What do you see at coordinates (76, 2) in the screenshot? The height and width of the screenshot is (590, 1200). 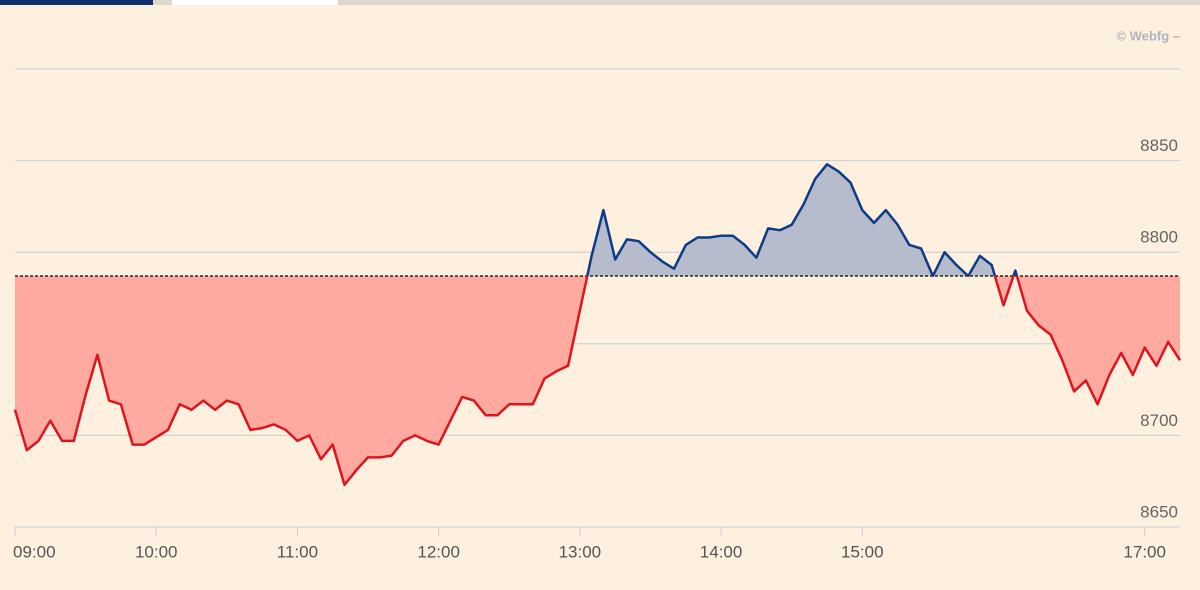 I see `active-tab` at bounding box center [76, 2].